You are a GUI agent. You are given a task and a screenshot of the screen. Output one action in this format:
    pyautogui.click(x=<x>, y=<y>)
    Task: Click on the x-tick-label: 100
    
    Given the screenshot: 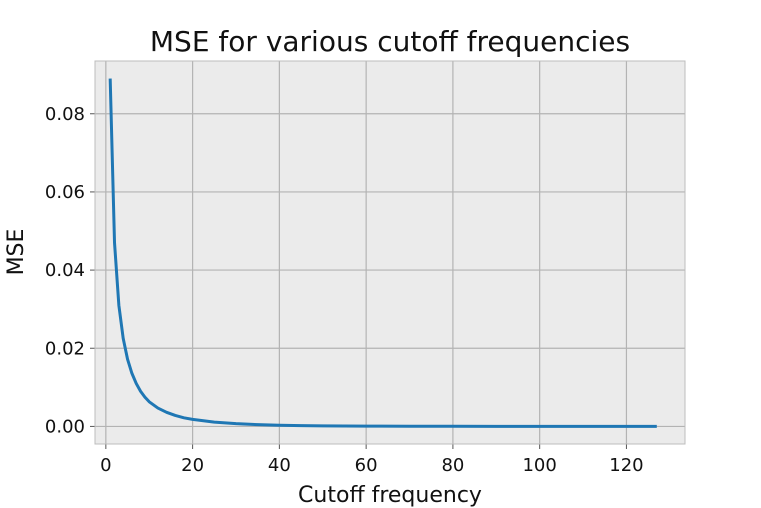 What is the action you would take?
    pyautogui.click(x=539, y=465)
    